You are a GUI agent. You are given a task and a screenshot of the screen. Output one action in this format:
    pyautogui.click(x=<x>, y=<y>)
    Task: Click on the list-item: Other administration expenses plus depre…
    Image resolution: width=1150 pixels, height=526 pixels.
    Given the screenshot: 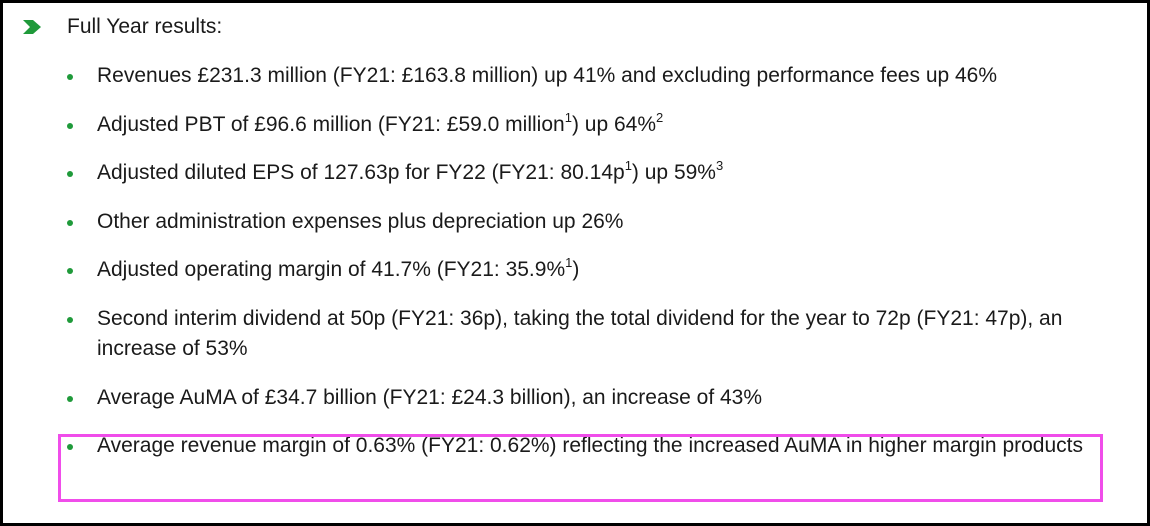 What is the action you would take?
    pyautogui.click(x=600, y=222)
    